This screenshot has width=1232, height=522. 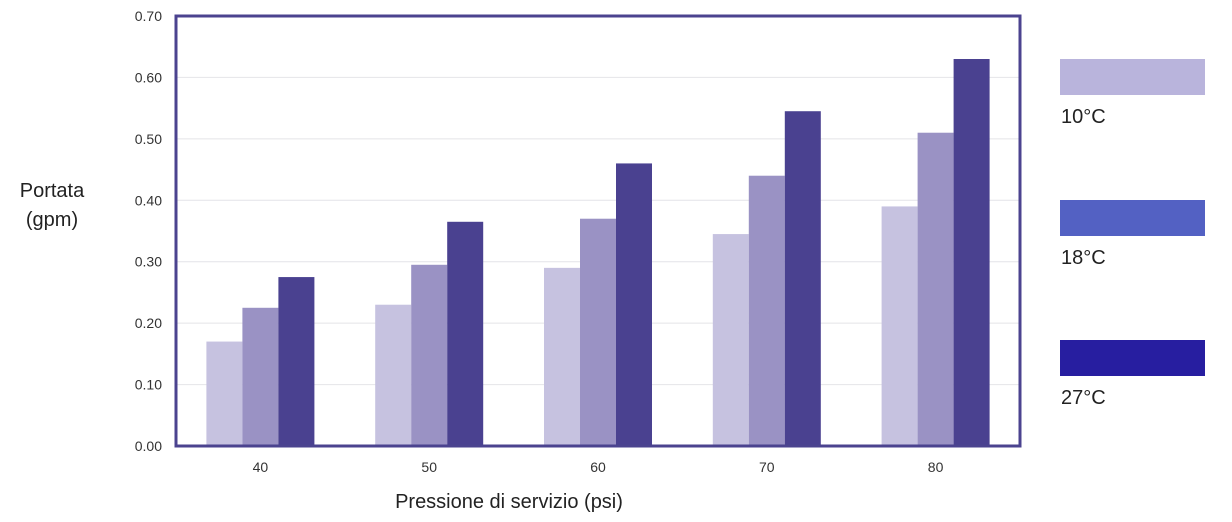 What do you see at coordinates (509, 502) in the screenshot?
I see `x-axis-title: Pressione di servizio (psi)` at bounding box center [509, 502].